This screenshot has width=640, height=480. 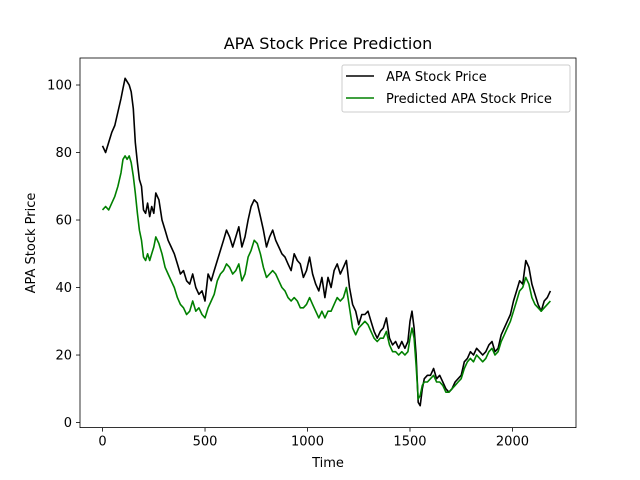 What do you see at coordinates (59, 86) in the screenshot?
I see `y-tick-label: 100` at bounding box center [59, 86].